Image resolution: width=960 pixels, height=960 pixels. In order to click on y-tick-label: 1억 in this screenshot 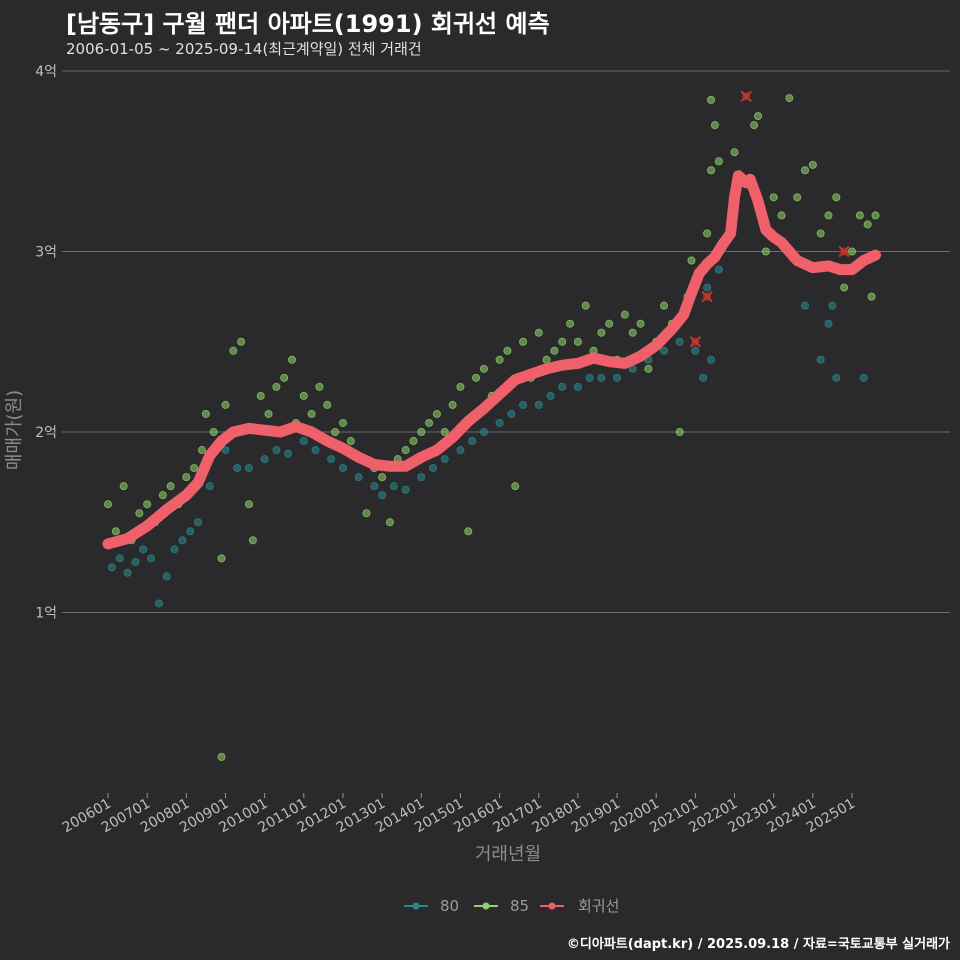, I will do `click(46, 614)`.